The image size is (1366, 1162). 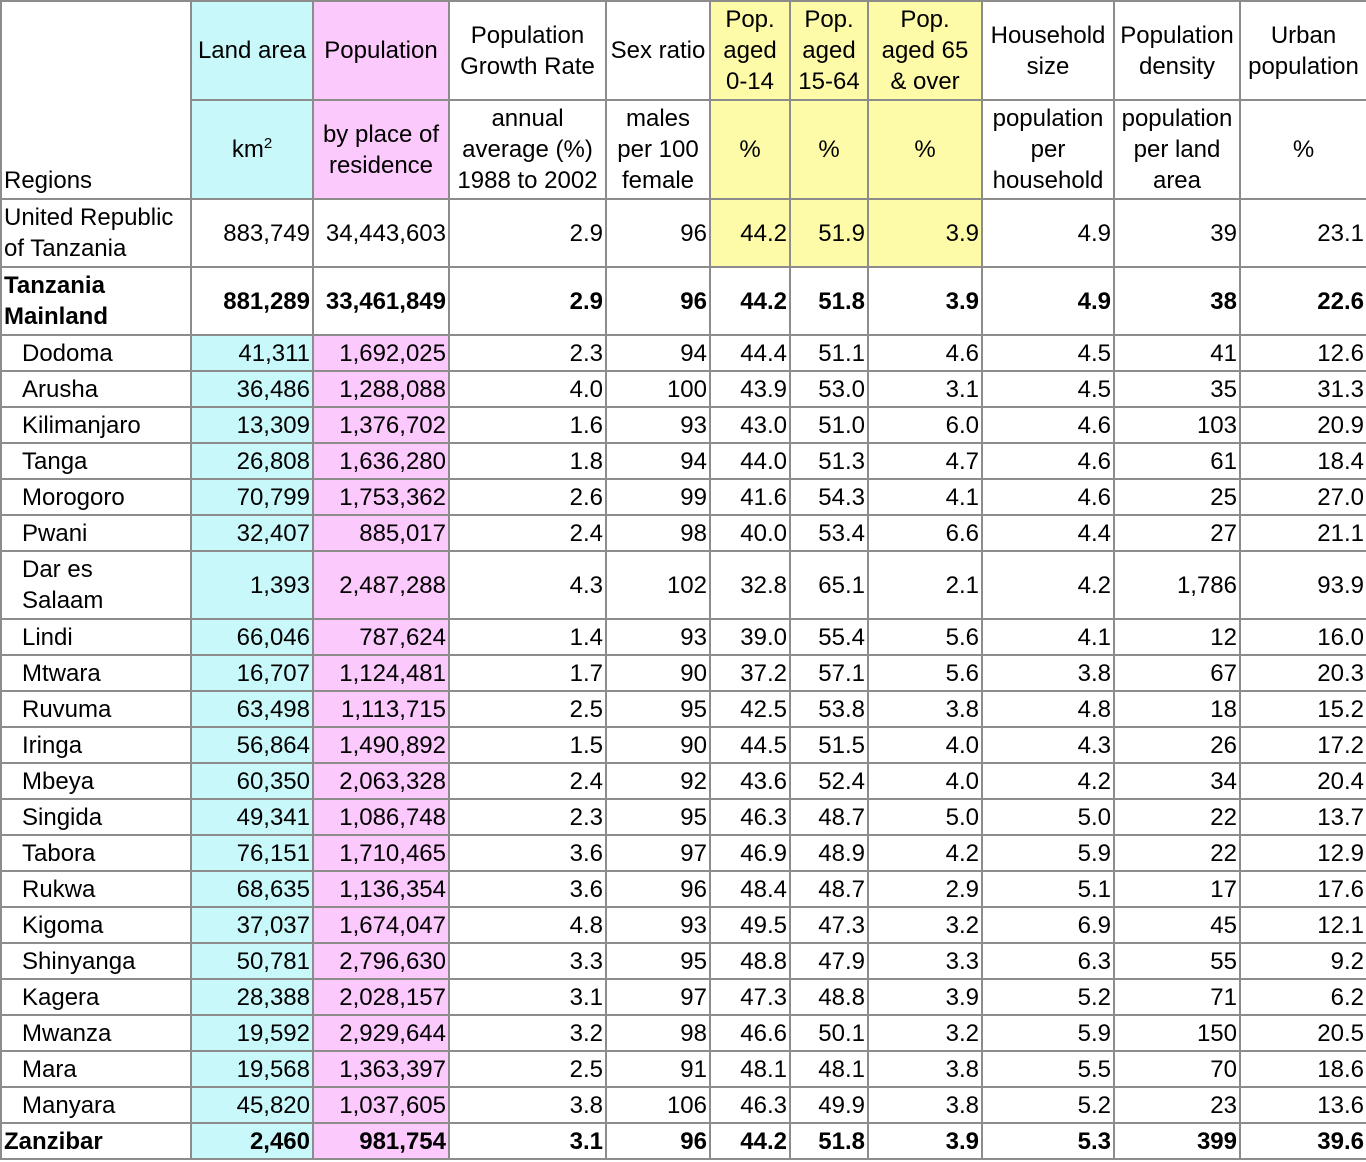 I want to click on cell-population-density: 12, so click(x=1177, y=637).